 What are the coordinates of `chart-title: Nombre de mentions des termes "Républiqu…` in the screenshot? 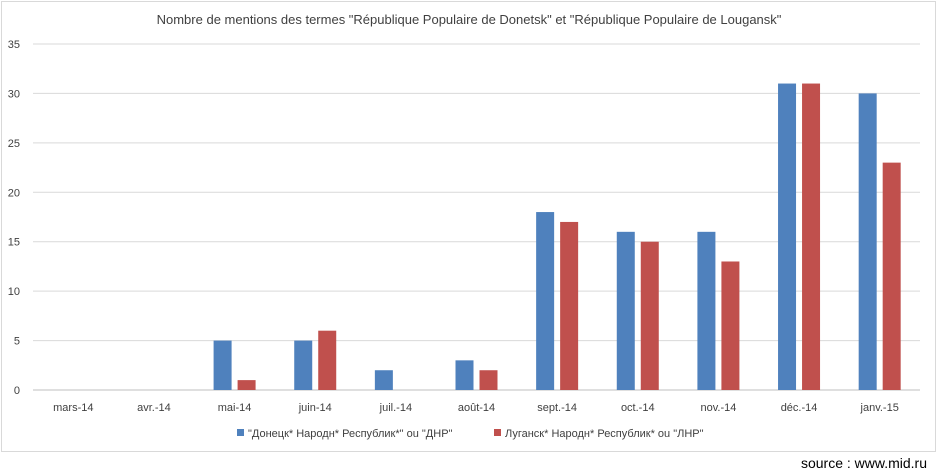 It's located at (469, 19).